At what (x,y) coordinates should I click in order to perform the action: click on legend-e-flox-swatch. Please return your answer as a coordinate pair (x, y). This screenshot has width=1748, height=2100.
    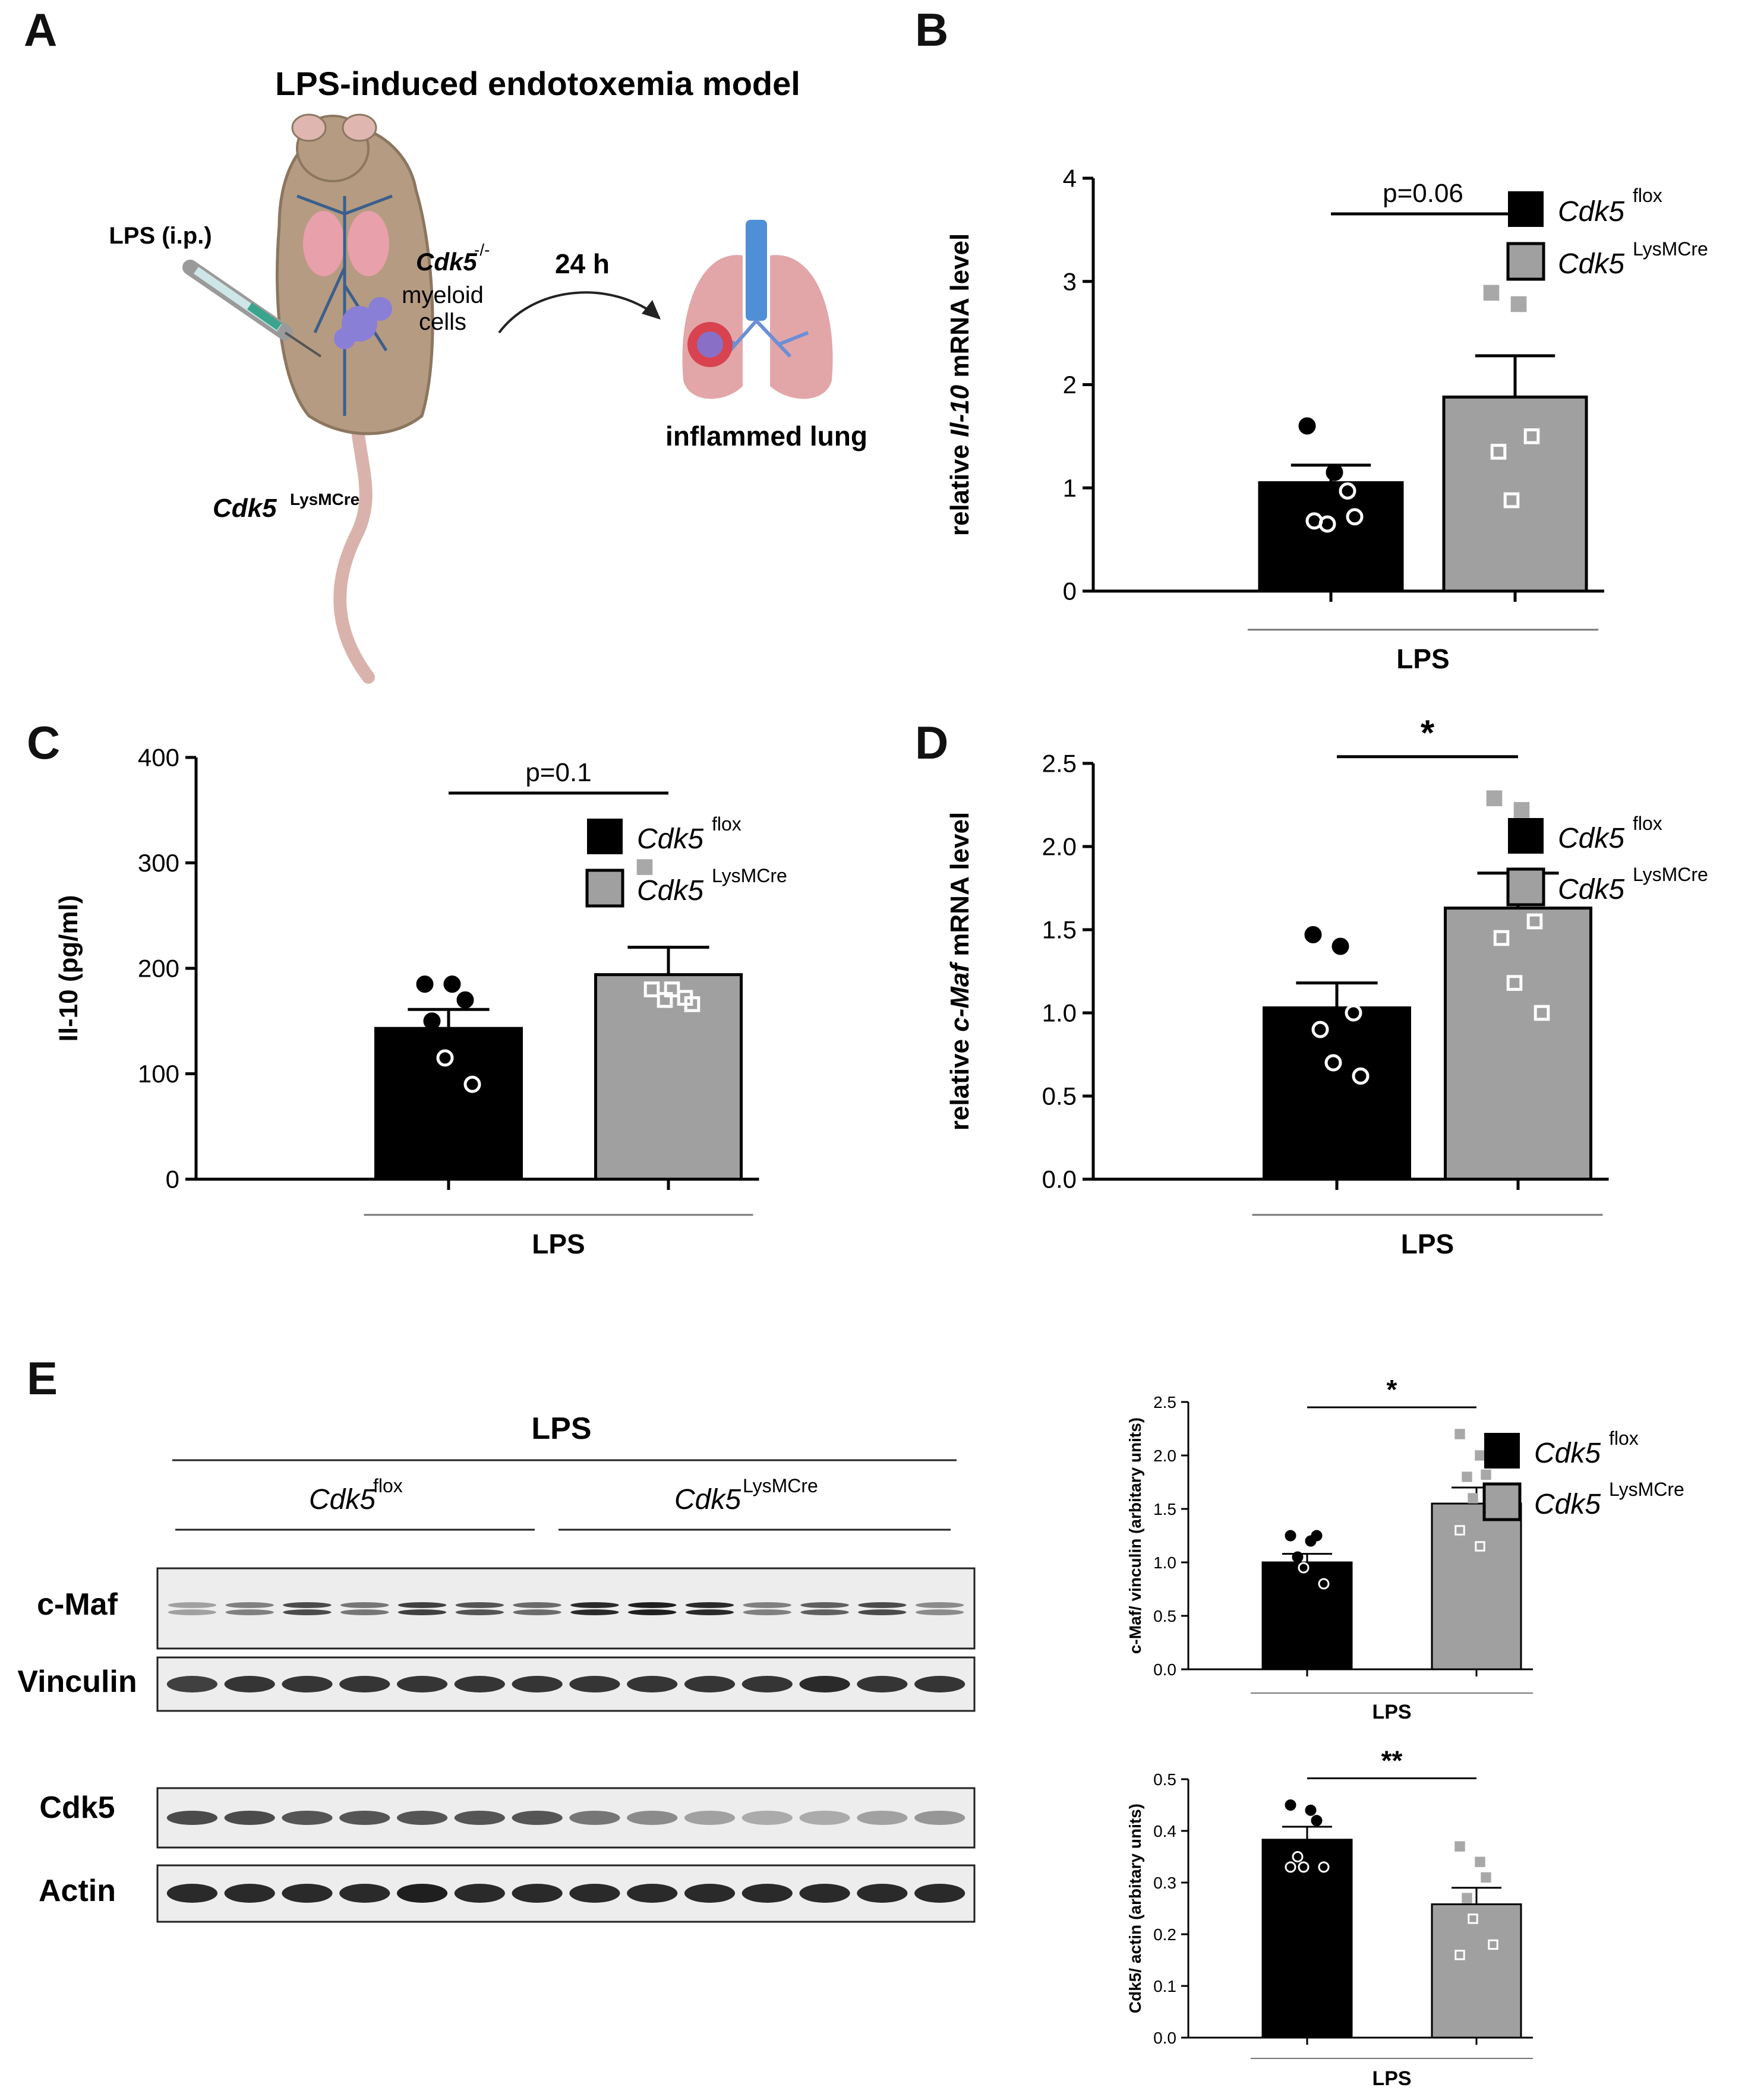
    Looking at the image, I should click on (1502, 1451).